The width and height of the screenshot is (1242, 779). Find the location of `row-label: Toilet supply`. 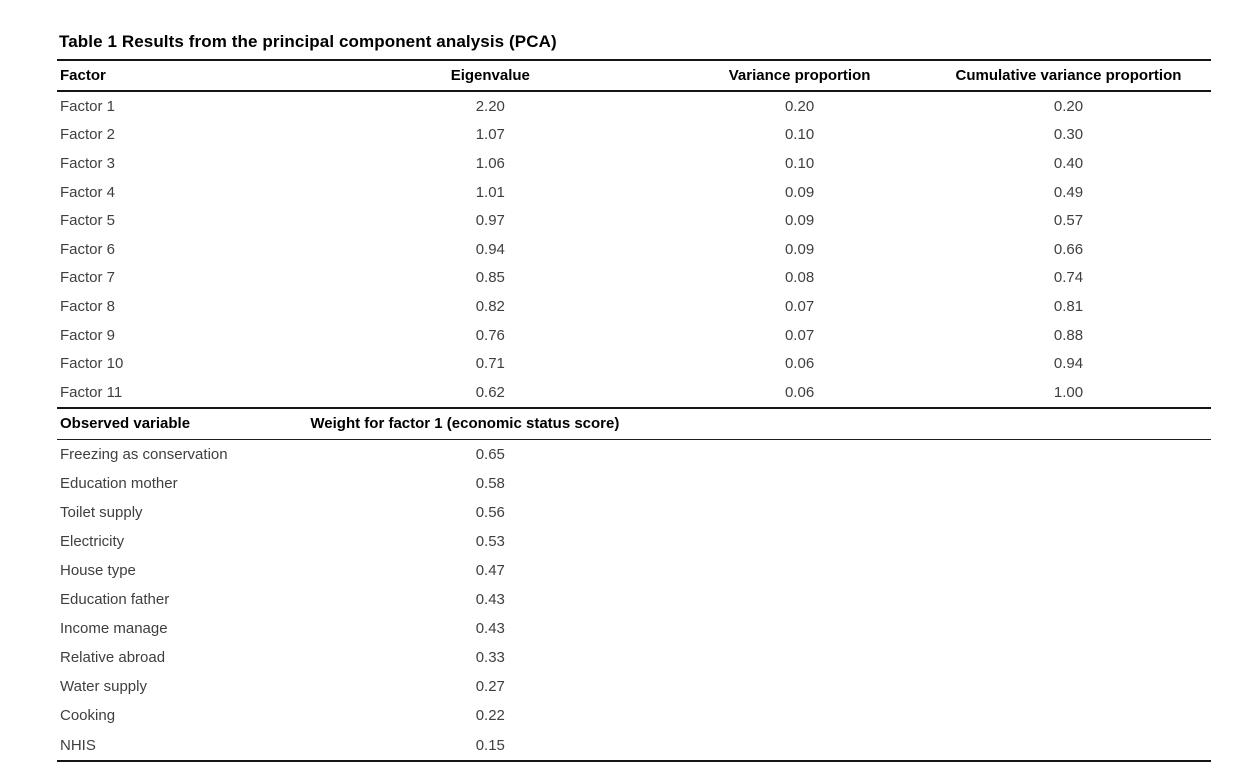

row-label: Toilet supply is located at coordinates (101, 512).